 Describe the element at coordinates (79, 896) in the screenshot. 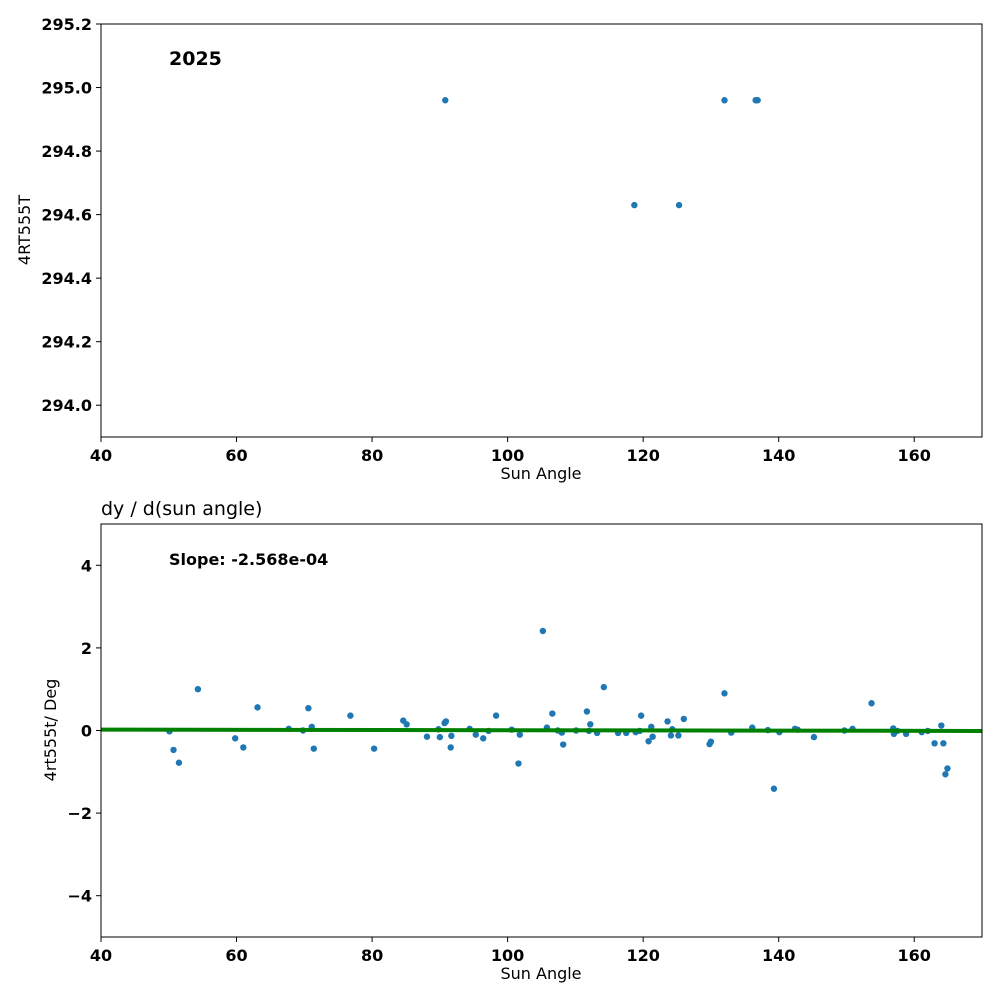

I see `y-tick-label: −4` at that location.